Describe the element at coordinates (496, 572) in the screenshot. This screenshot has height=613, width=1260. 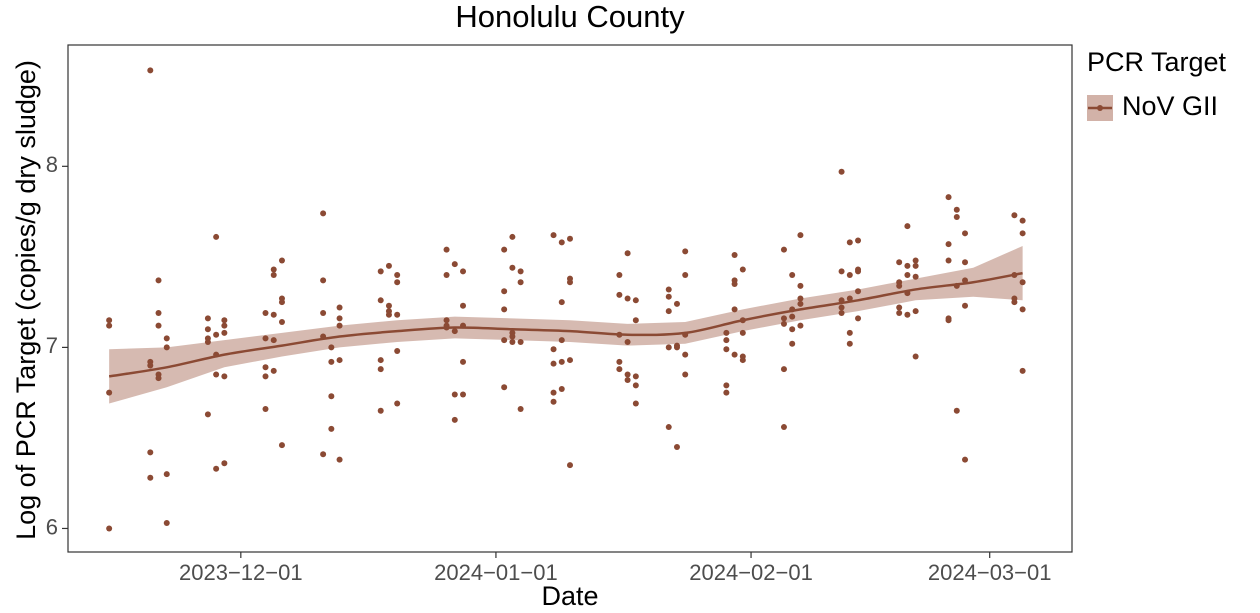
I see `x-tick-label: 2024−01−01` at that location.